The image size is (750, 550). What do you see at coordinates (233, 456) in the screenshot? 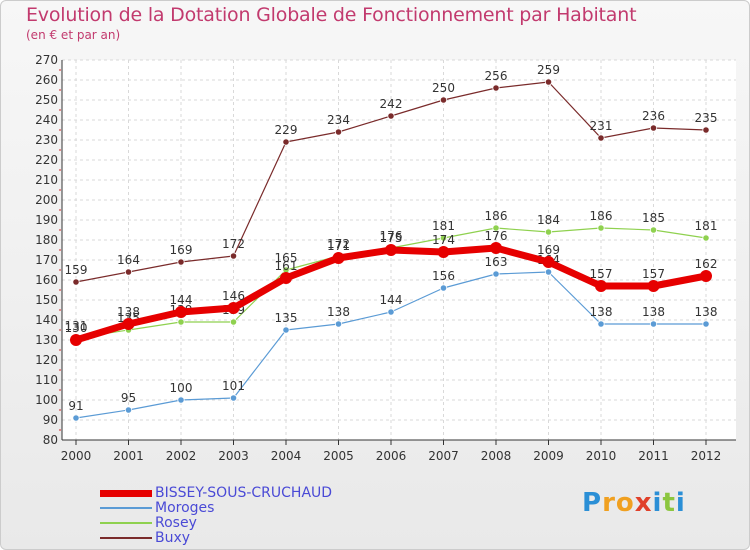
I see `x-tick-label: 2003` at bounding box center [233, 456].